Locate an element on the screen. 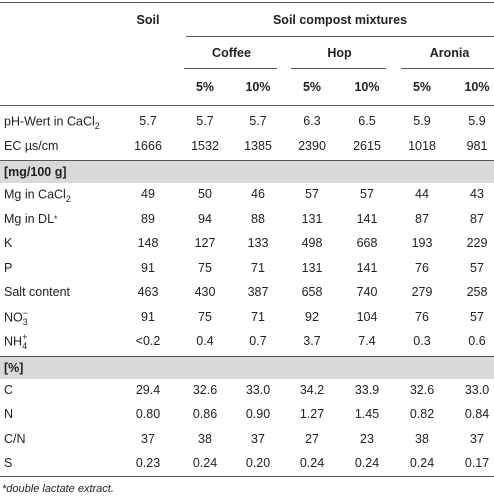  row-label: Salt content is located at coordinates (37, 292).